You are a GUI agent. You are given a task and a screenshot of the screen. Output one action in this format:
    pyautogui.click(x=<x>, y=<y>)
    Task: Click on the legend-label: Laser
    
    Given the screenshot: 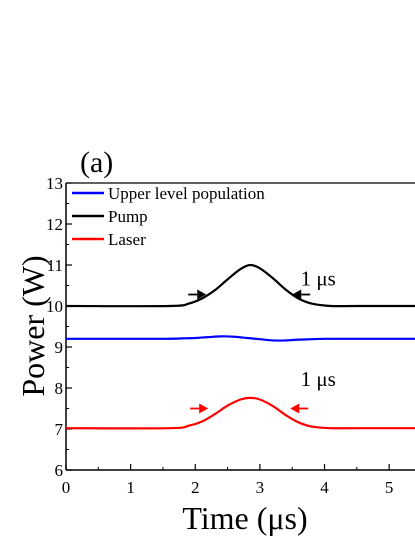 What is the action you would take?
    pyautogui.click(x=127, y=239)
    